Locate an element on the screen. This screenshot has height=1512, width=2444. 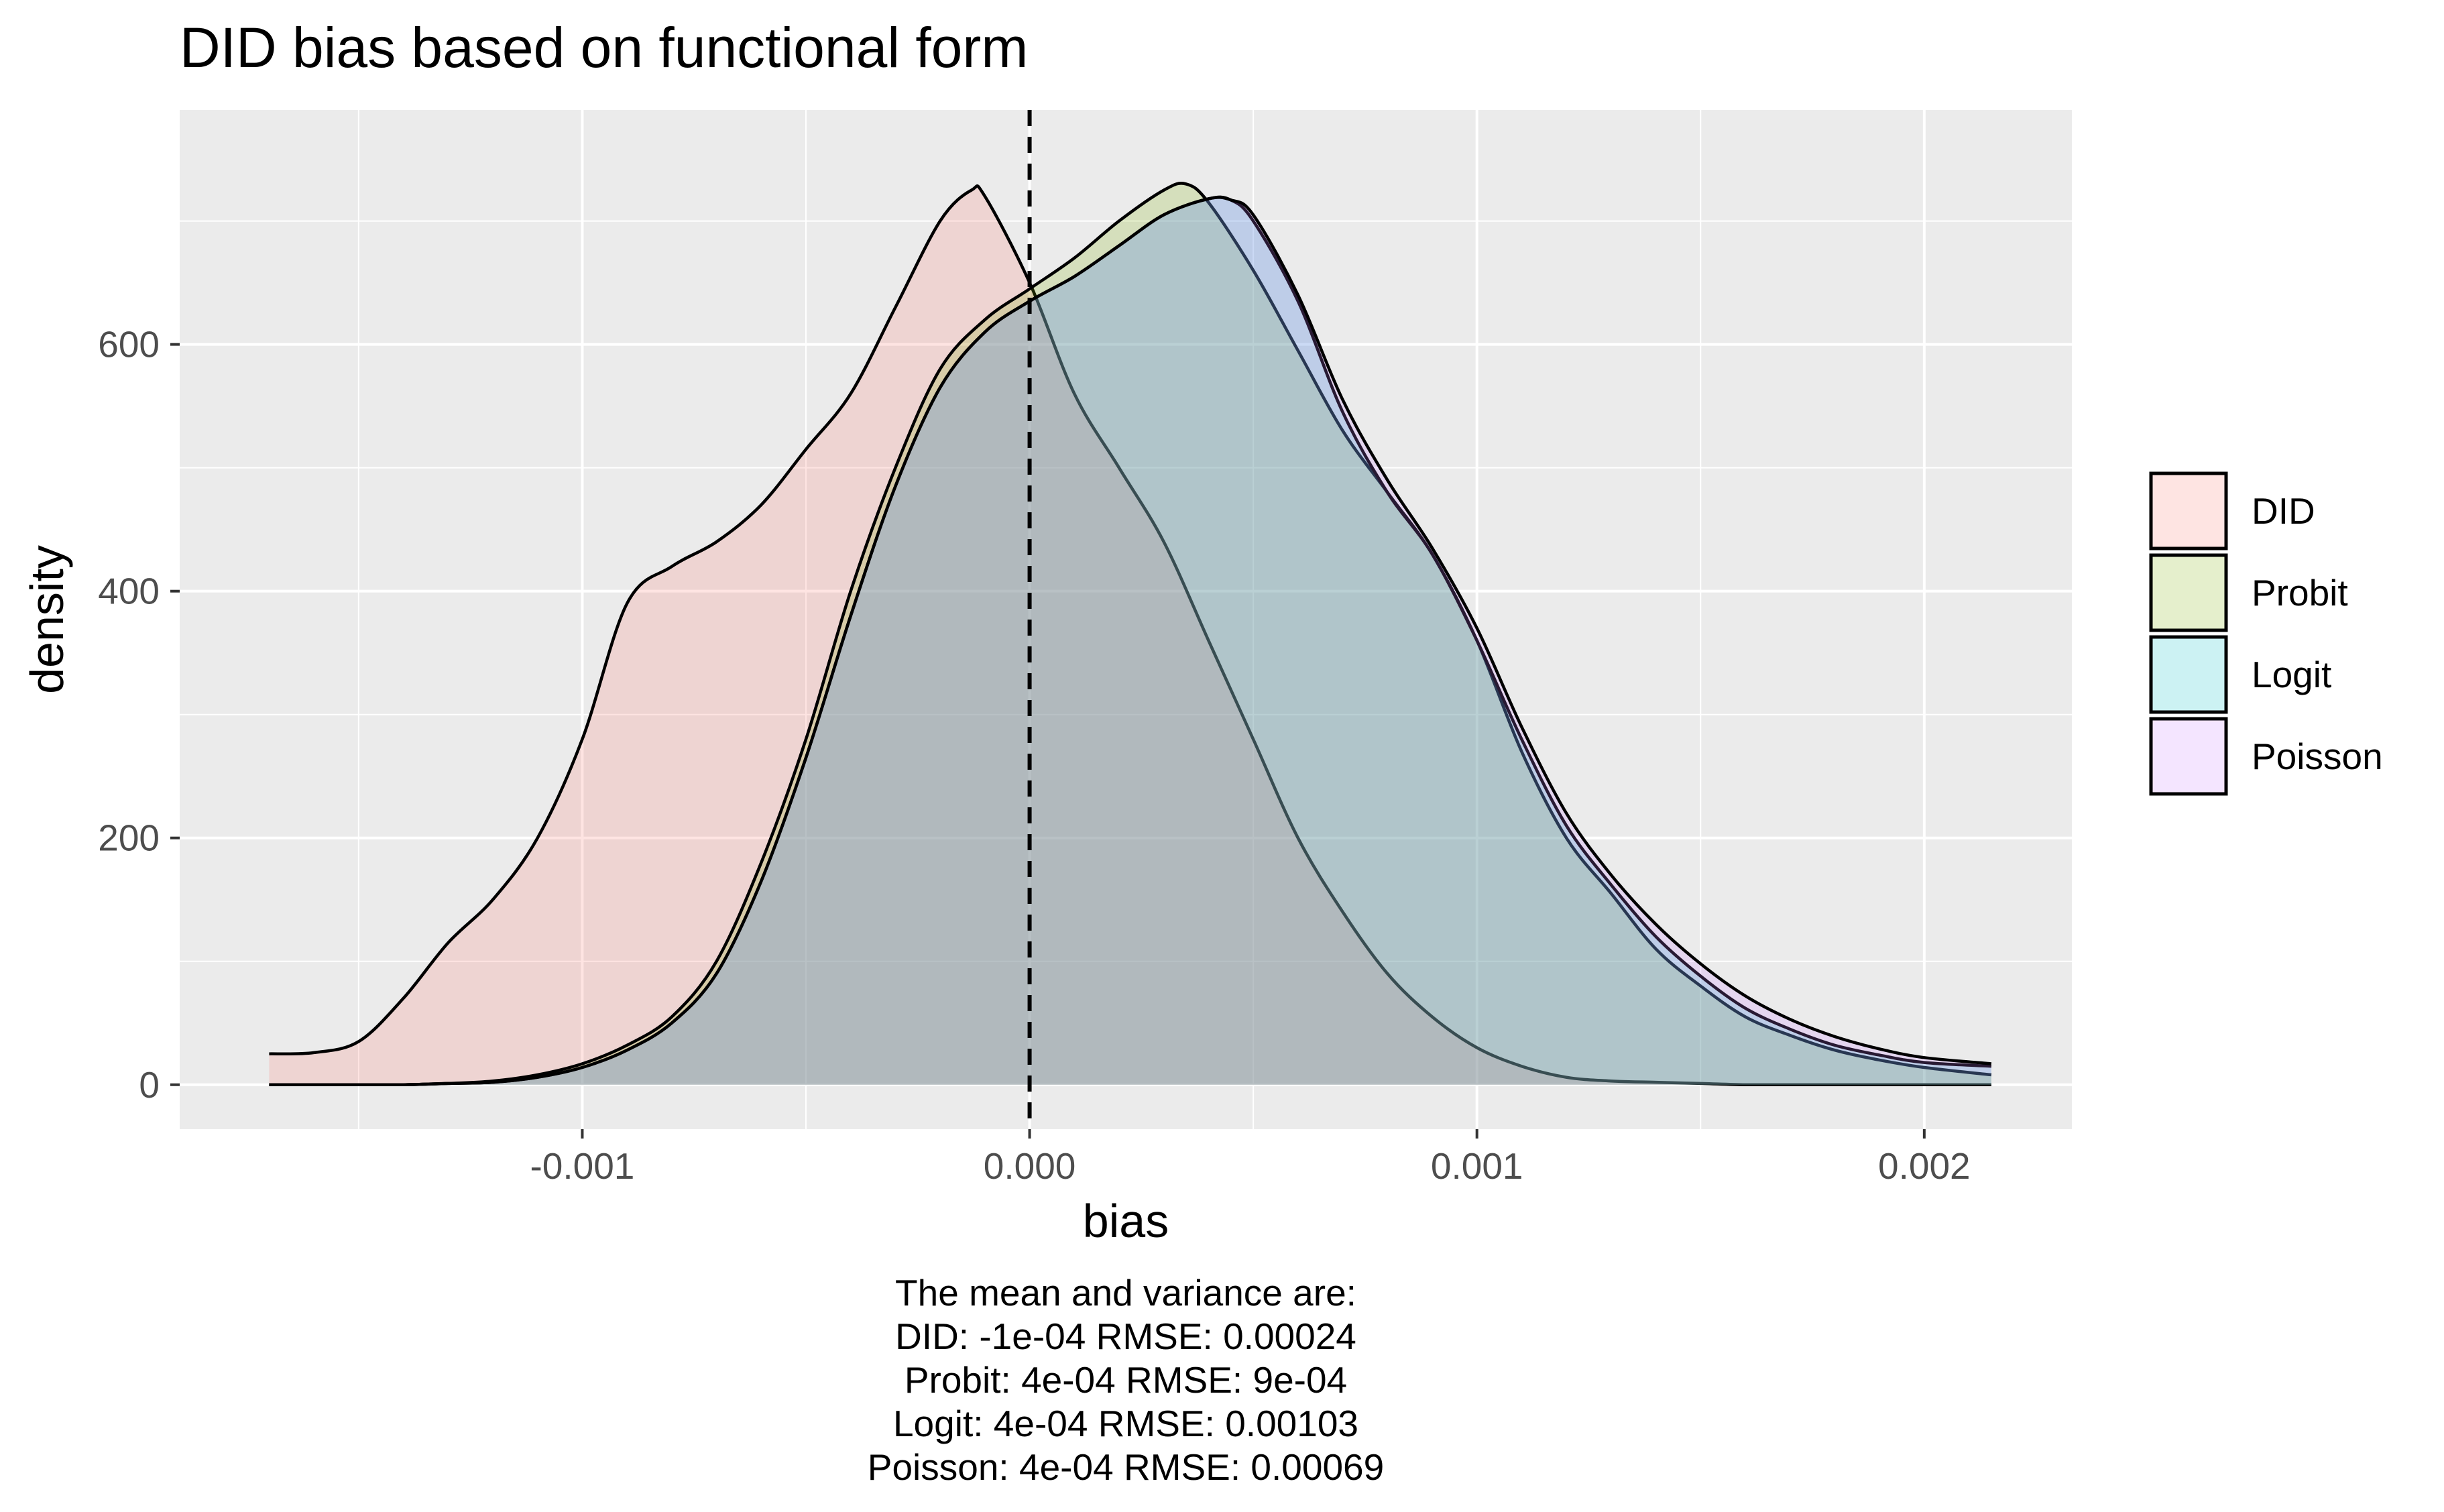
legend-label-probit: Probit is located at coordinates (2300, 593).